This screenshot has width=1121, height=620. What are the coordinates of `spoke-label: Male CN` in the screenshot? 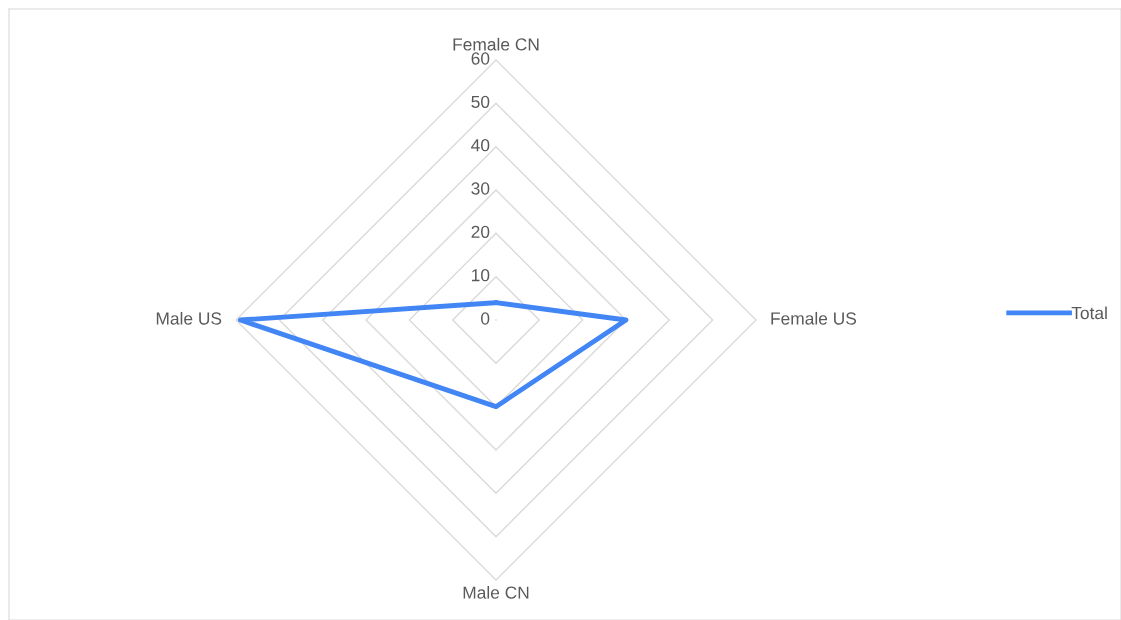 It's located at (496, 592).